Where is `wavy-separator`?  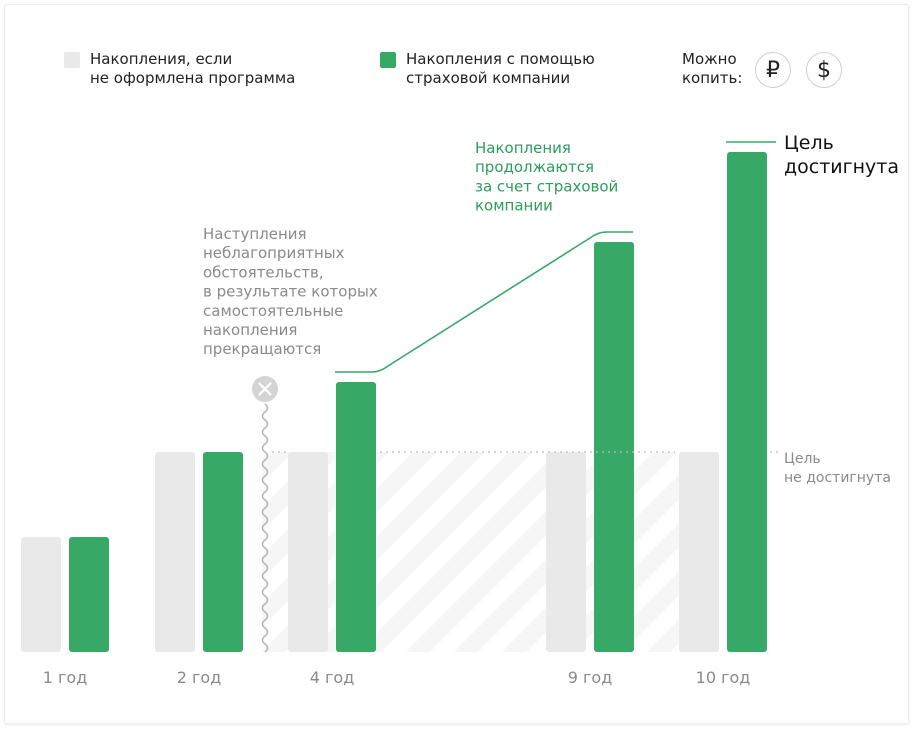
wavy-separator is located at coordinates (265, 528).